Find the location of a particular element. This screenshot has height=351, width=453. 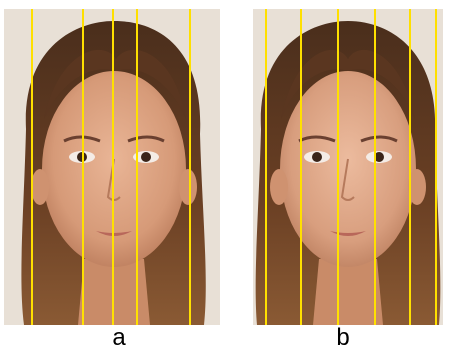

panel-caption-a: a is located at coordinates (119, 337).